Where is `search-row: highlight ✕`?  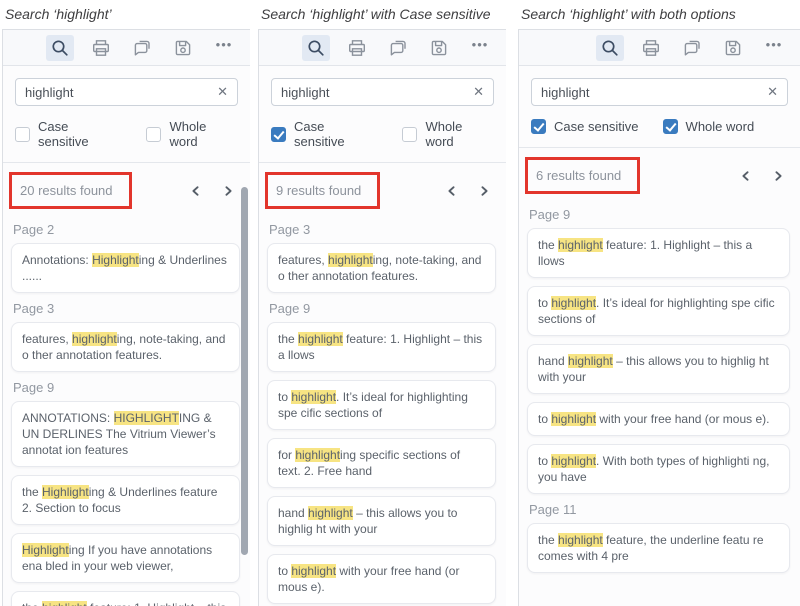 search-row: highlight ✕ is located at coordinates (382, 88).